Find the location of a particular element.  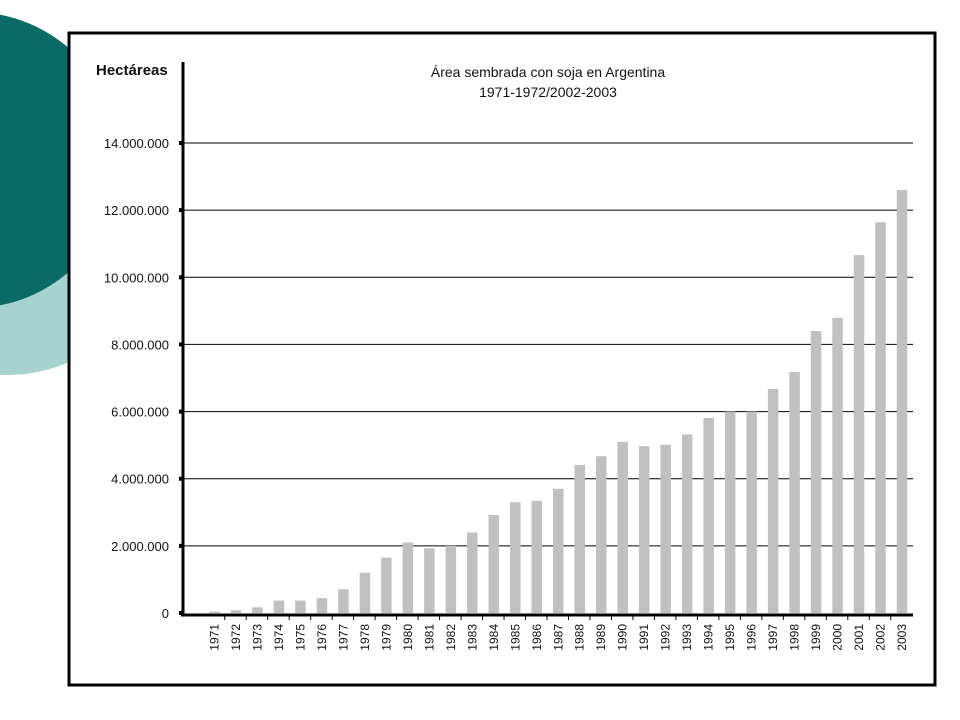

x-tick-label: 1995 is located at coordinates (730, 637).